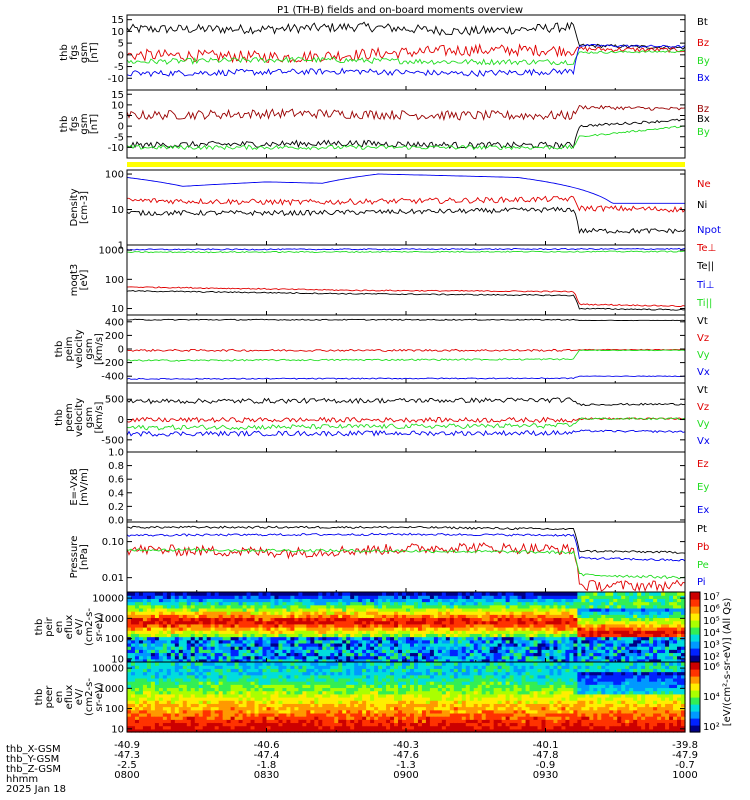  What do you see at coordinates (111, 619) in the screenshot?
I see `ytick-label: 1000` at bounding box center [111, 619].